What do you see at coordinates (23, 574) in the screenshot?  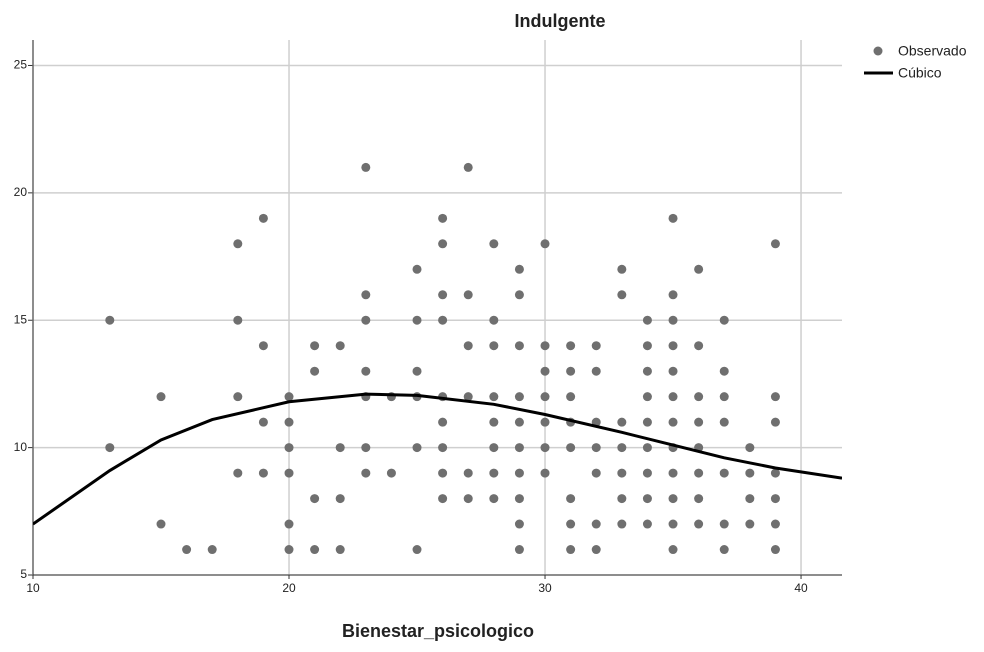 I see `y-tick-label: 5` at bounding box center [23, 574].